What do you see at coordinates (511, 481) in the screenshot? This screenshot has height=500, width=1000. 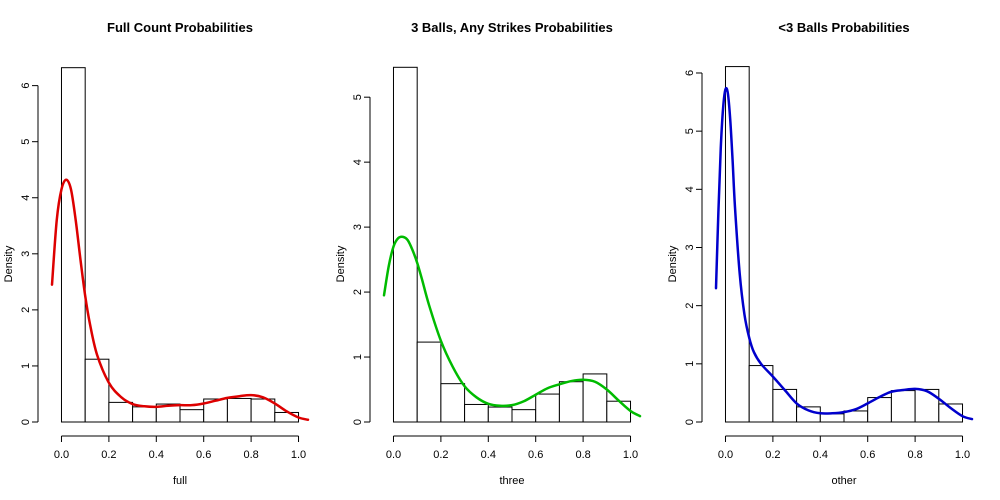 I see `x-axis-label: three` at bounding box center [511, 481].